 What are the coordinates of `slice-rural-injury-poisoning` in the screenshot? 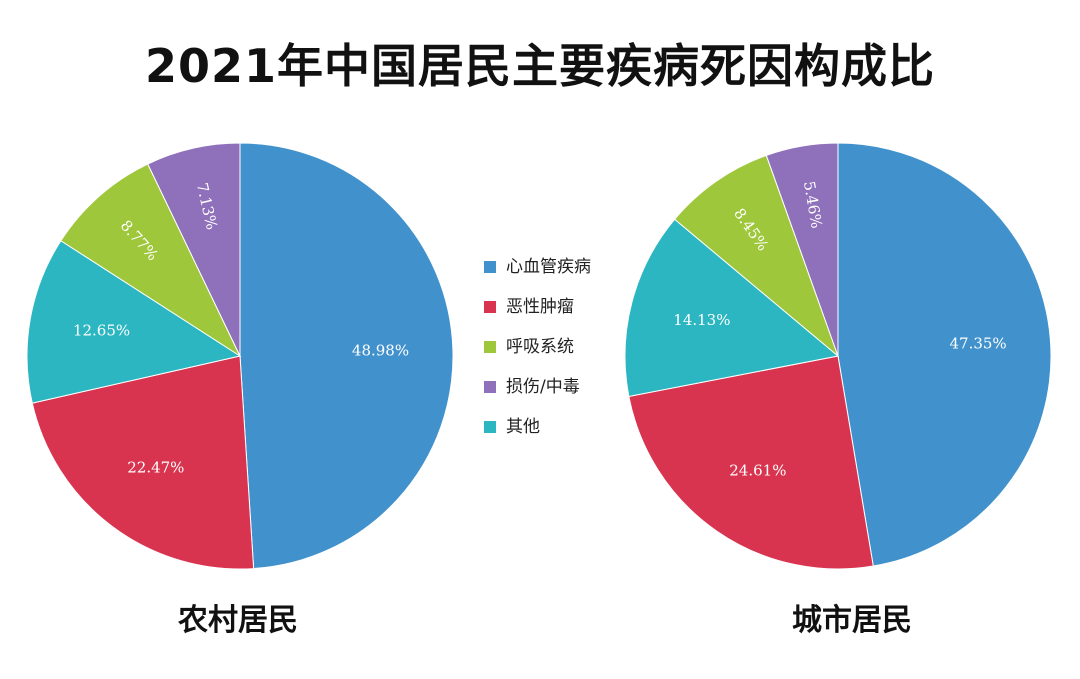 It's located at (194, 249).